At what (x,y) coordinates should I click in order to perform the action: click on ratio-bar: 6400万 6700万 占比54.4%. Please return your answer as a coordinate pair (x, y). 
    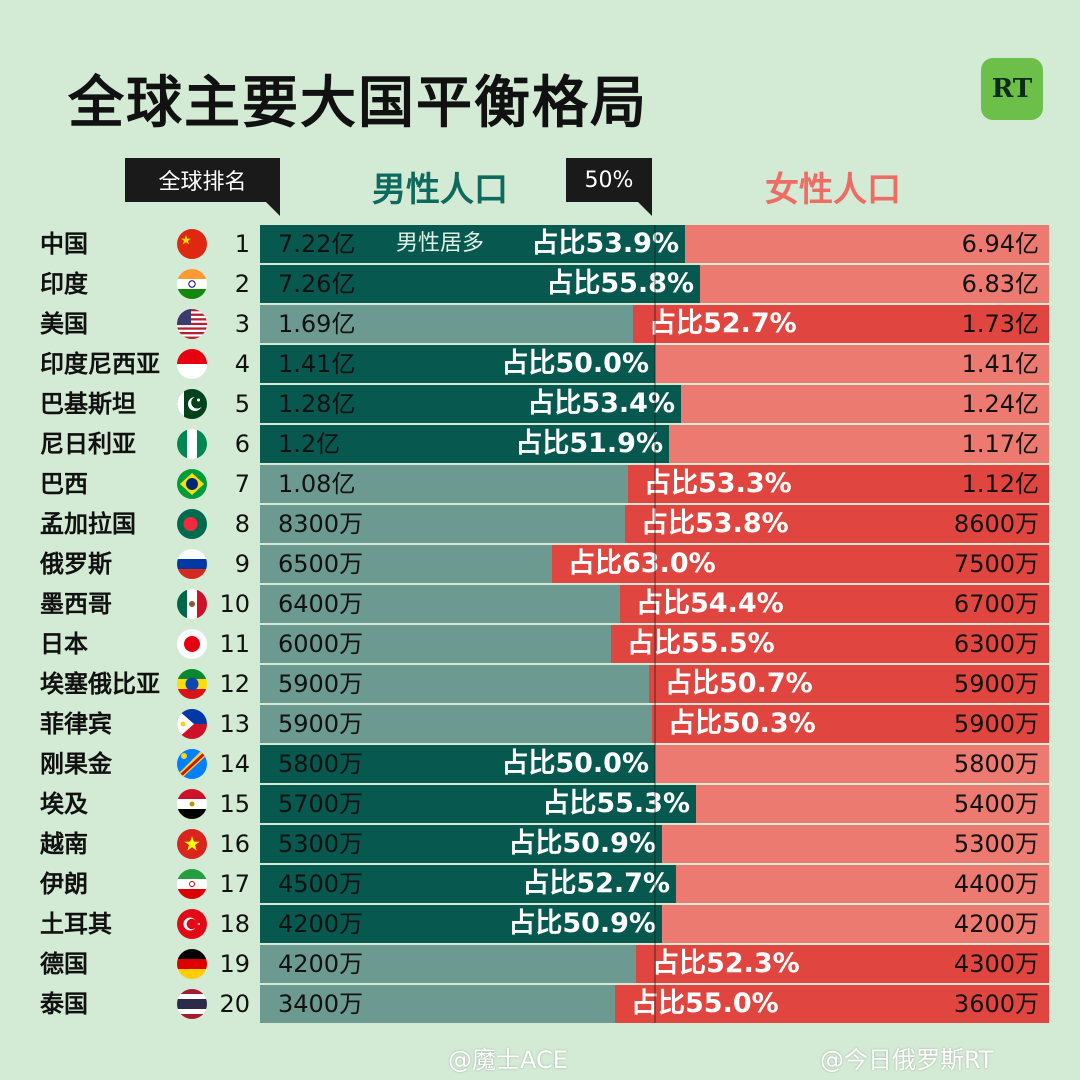
    Looking at the image, I should click on (654, 604).